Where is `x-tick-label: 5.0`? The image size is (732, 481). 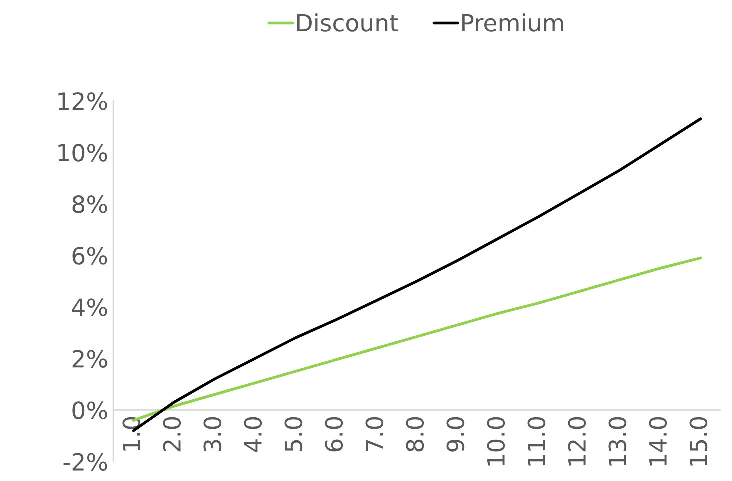 x-tick-label: 5.0 is located at coordinates (293, 434).